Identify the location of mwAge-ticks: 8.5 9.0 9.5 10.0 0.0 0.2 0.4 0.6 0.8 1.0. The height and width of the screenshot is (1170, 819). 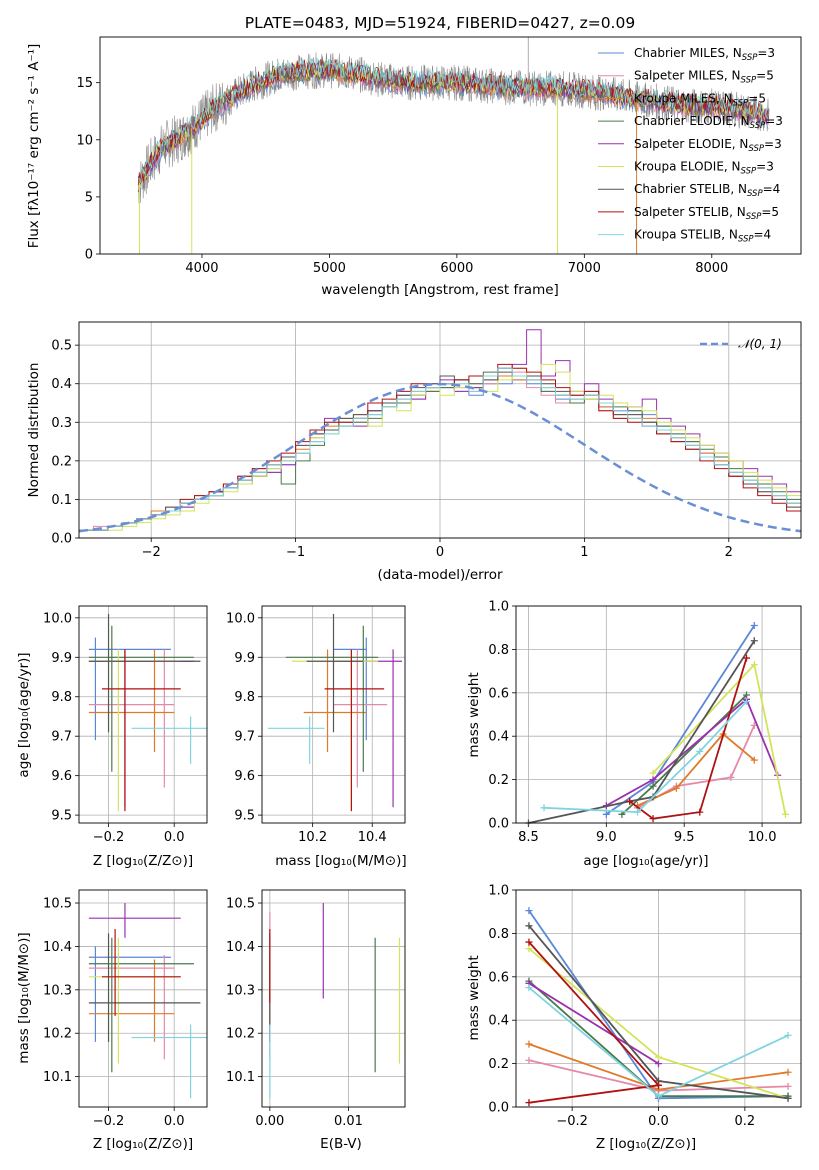
(632, 723).